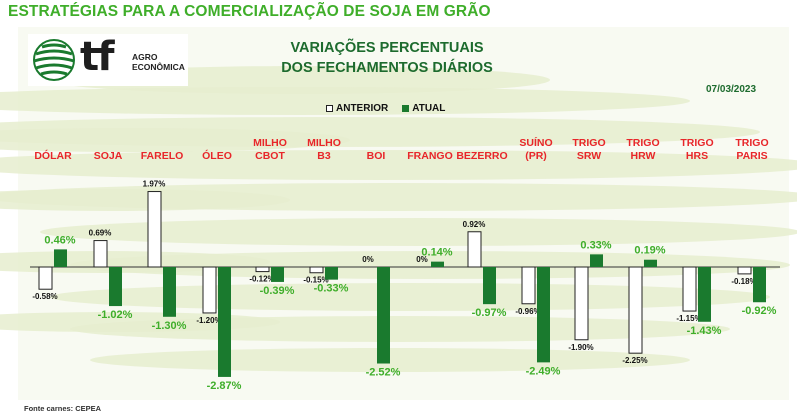  What do you see at coordinates (63, 408) in the screenshot?
I see `source-note: Fonte carnes: CEPEA` at bounding box center [63, 408].